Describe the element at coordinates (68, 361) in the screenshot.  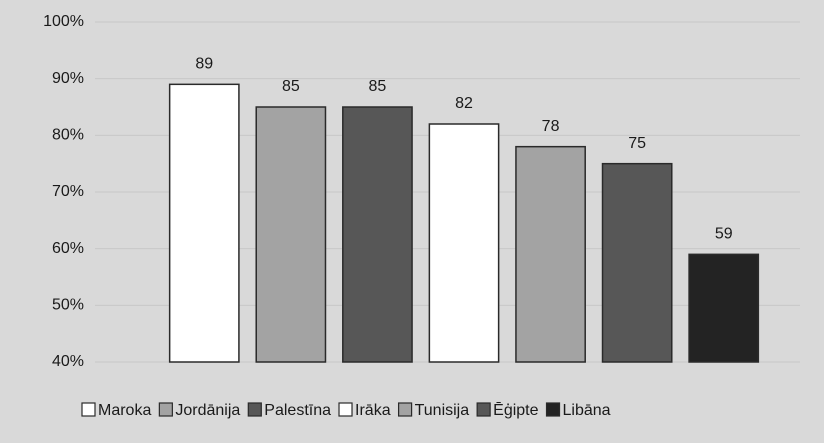
I see `y-tick-label: 40%` at that location.